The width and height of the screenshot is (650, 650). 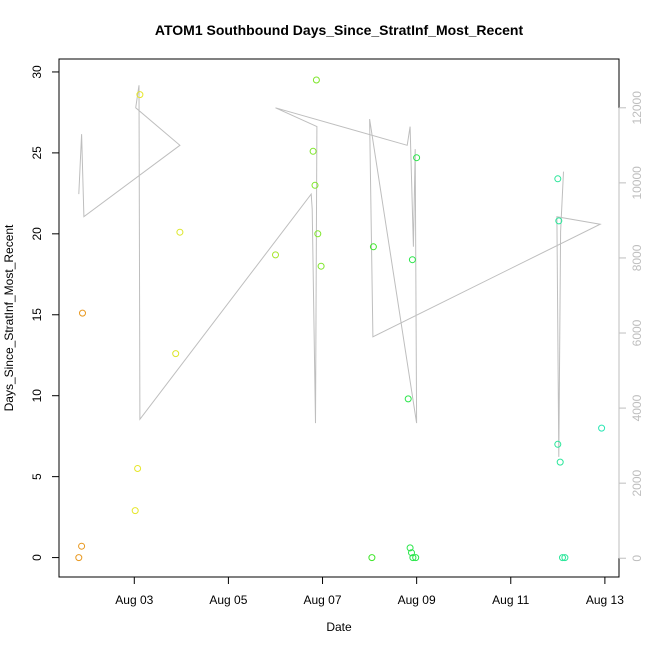 What do you see at coordinates (37, 153) in the screenshot?
I see `y-tick-label: 25` at bounding box center [37, 153].